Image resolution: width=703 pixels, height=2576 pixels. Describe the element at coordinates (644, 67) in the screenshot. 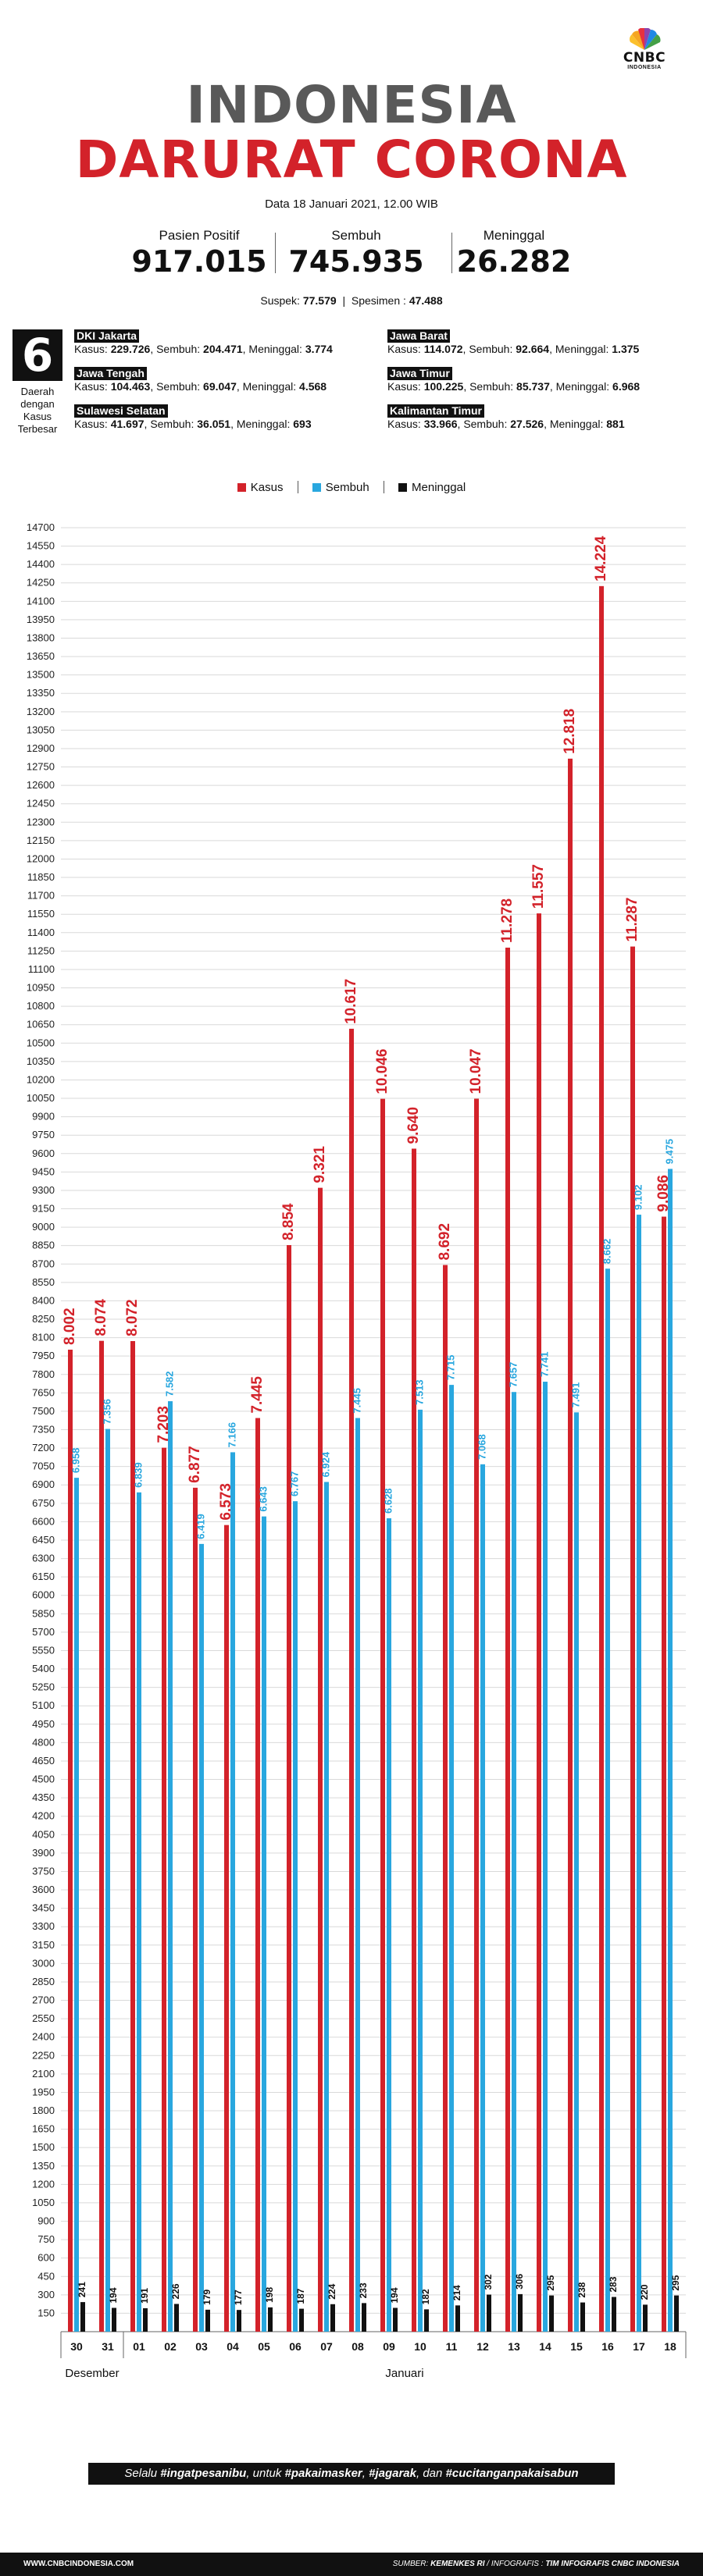

I see `logo-sub: INDONESIA` at that location.